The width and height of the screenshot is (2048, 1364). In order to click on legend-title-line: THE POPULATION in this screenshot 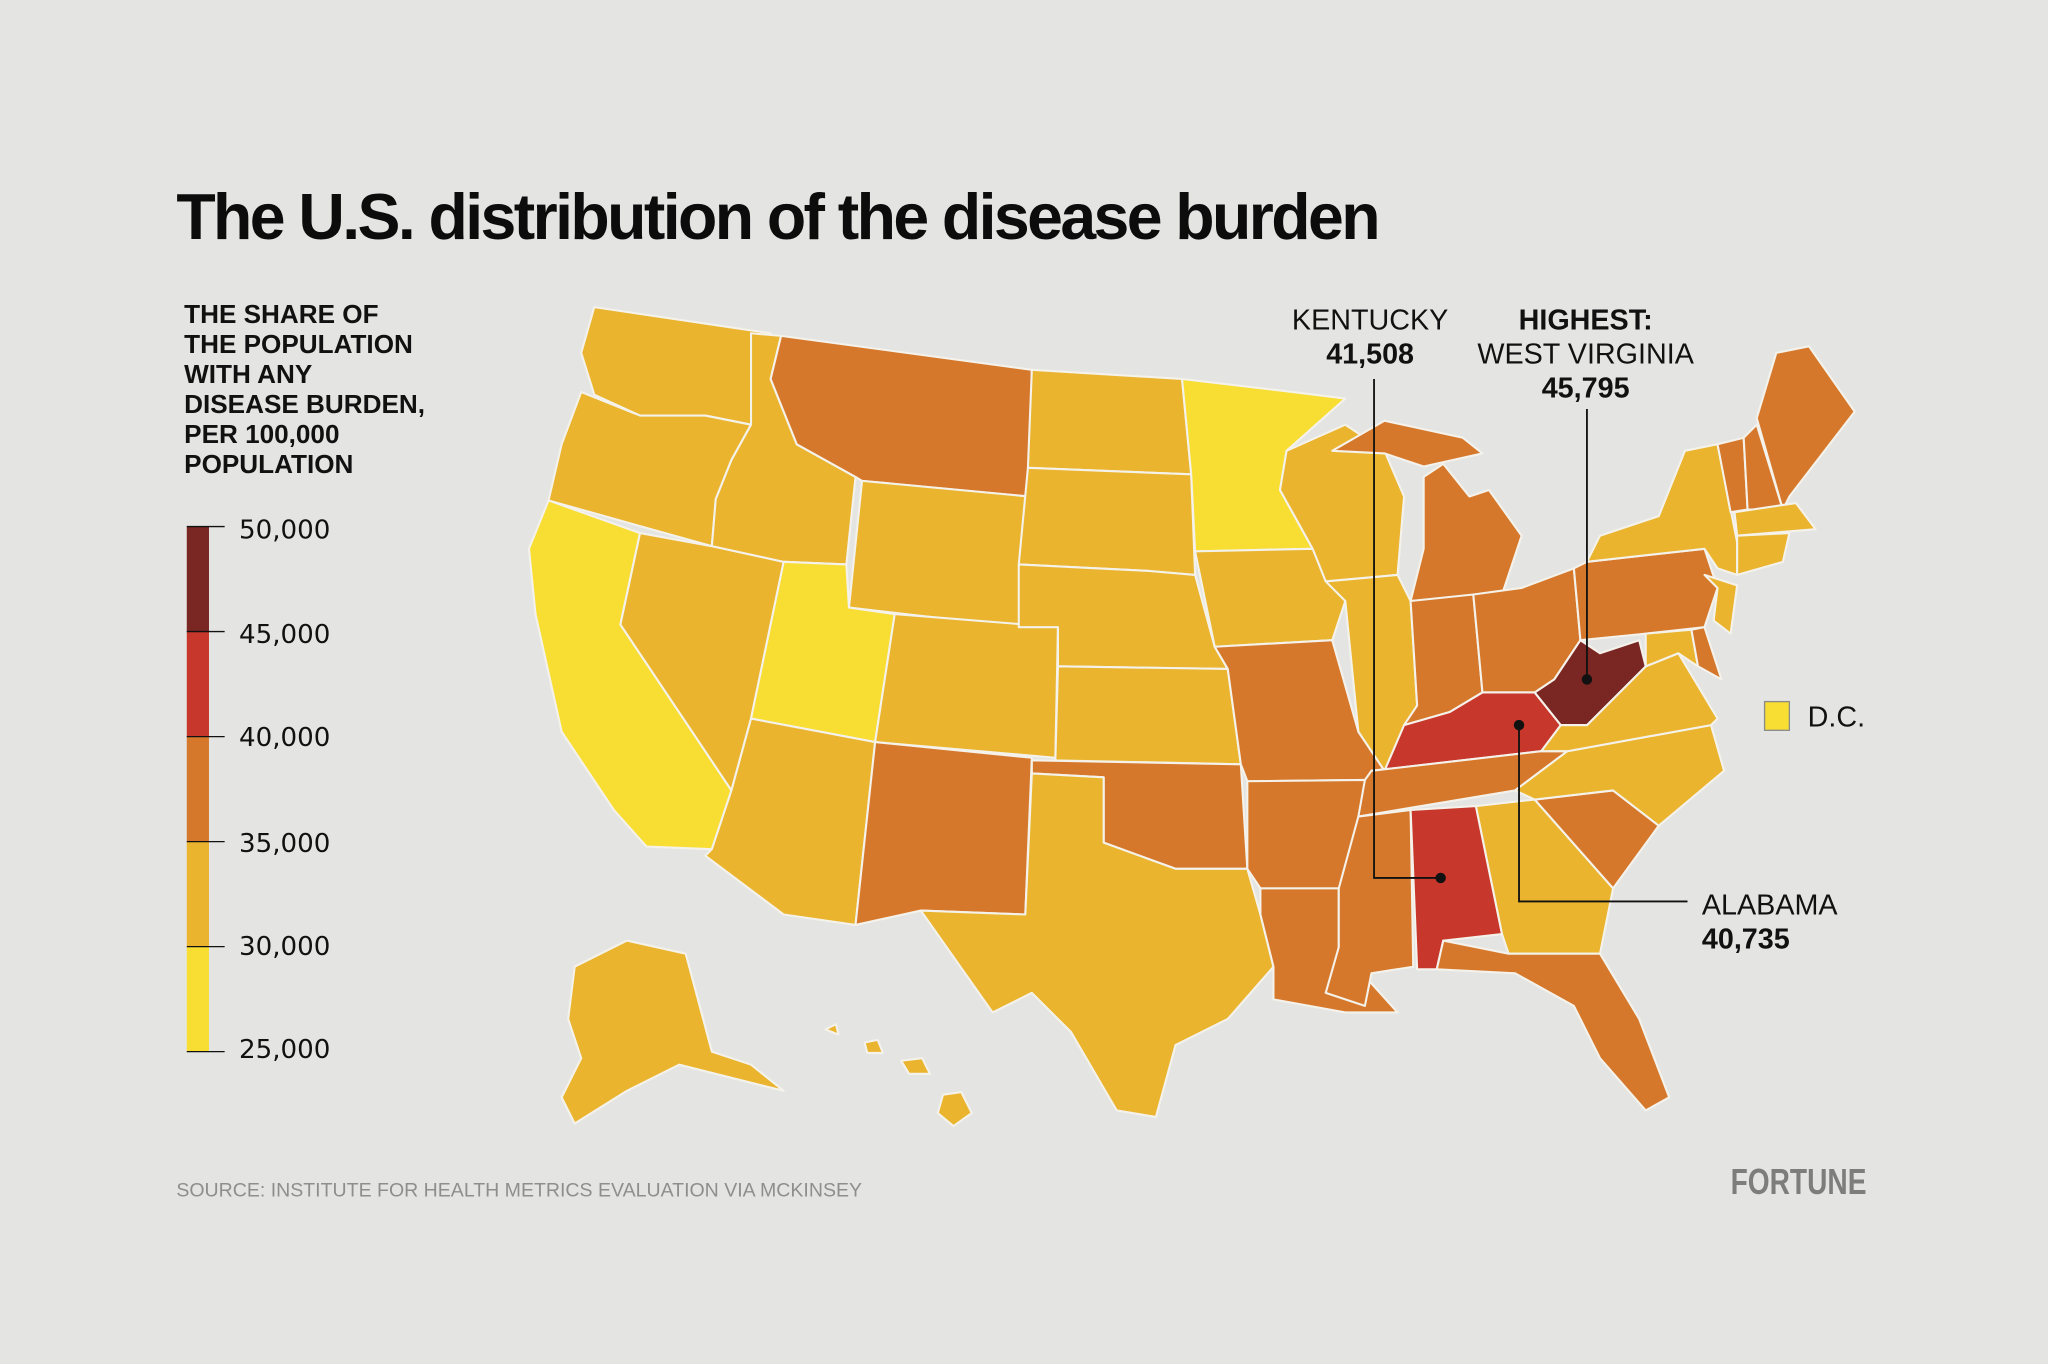, I will do `click(298, 344)`.